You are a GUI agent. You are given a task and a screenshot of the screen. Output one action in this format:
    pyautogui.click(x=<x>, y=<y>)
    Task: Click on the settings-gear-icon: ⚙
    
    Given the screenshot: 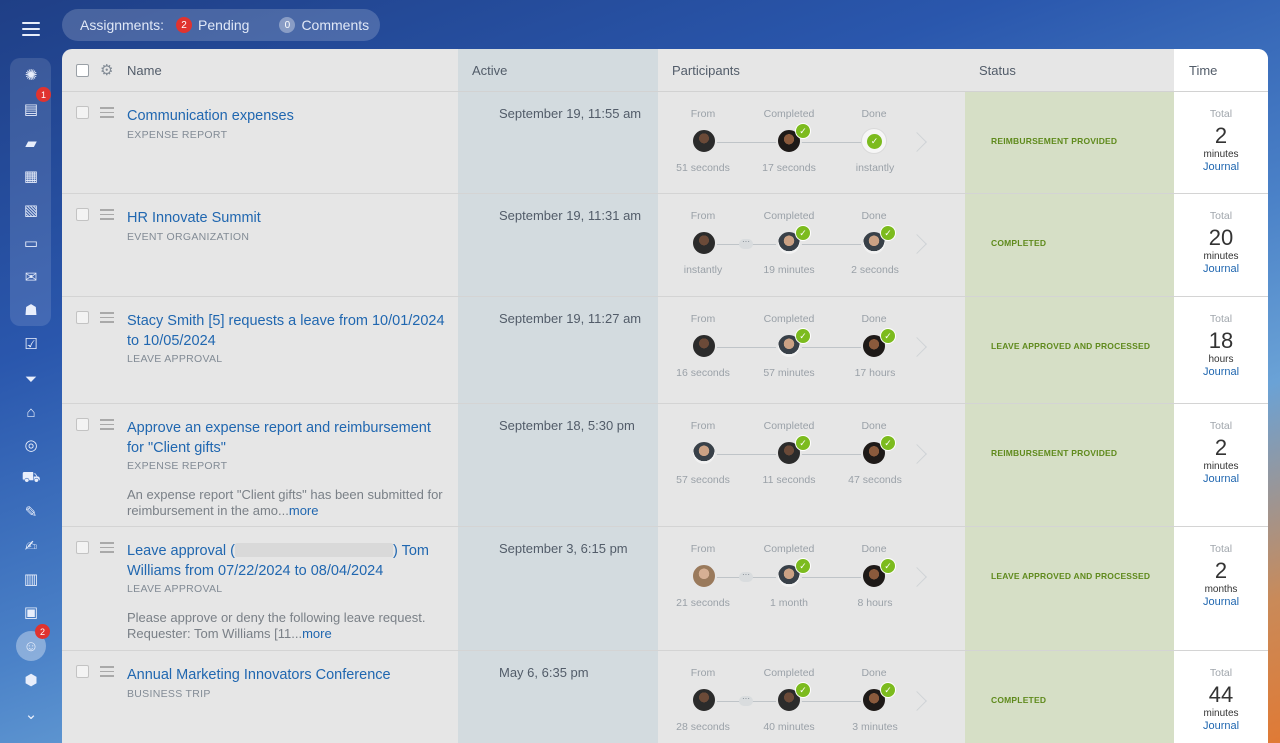 What is the action you would take?
    pyautogui.click(x=107, y=70)
    